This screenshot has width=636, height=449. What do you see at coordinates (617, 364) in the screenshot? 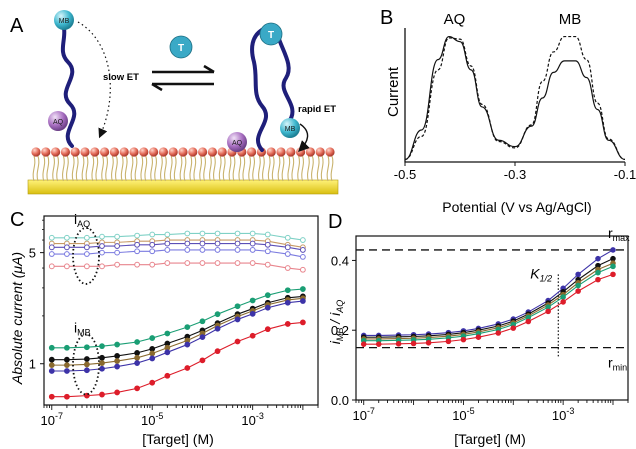
I see `panel-d-reference-label: rmin` at bounding box center [617, 364].